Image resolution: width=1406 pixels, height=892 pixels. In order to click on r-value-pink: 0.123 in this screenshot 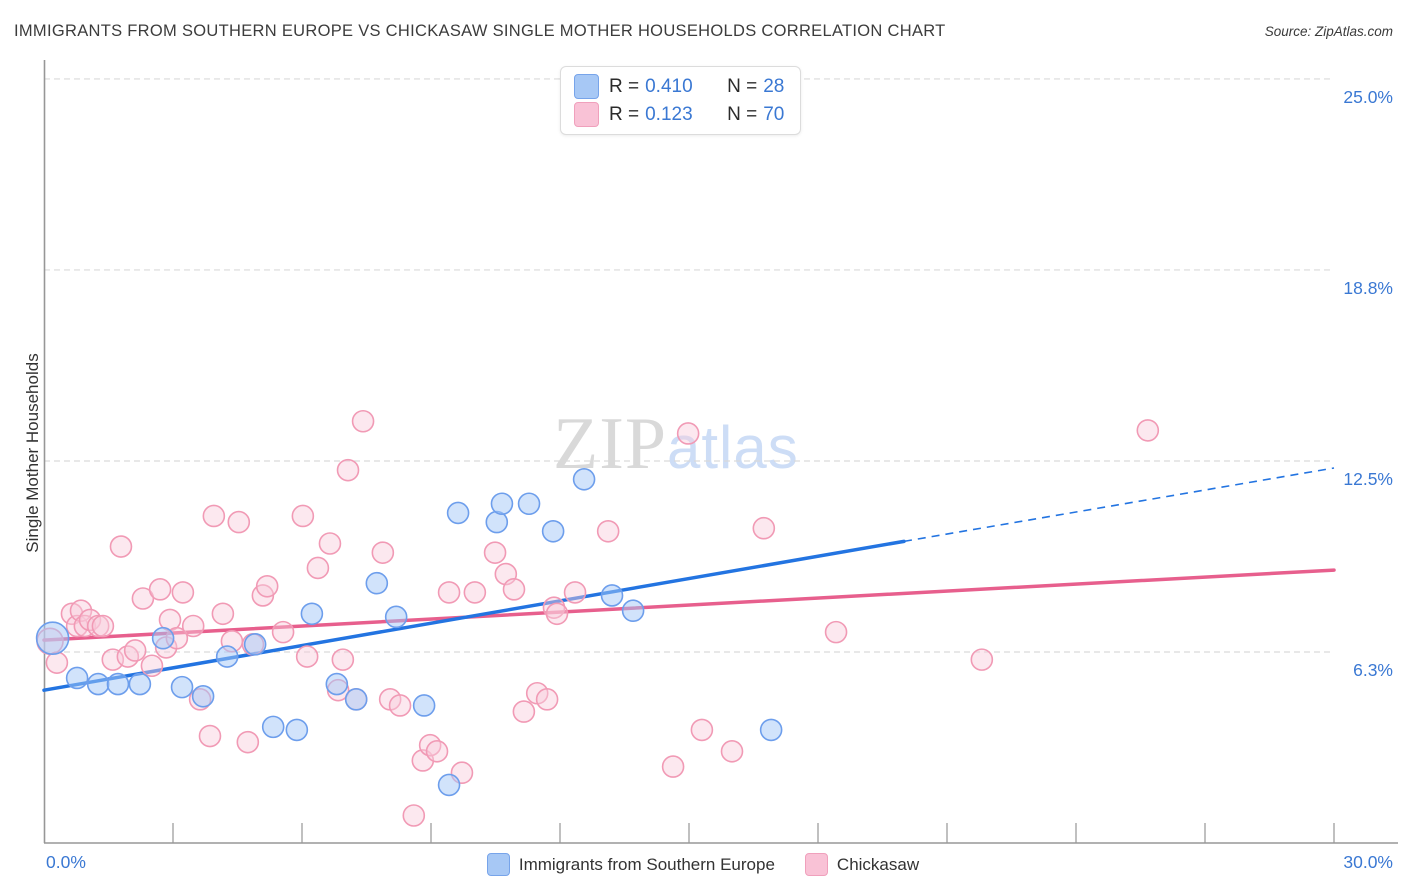, I will do `click(669, 114)`.